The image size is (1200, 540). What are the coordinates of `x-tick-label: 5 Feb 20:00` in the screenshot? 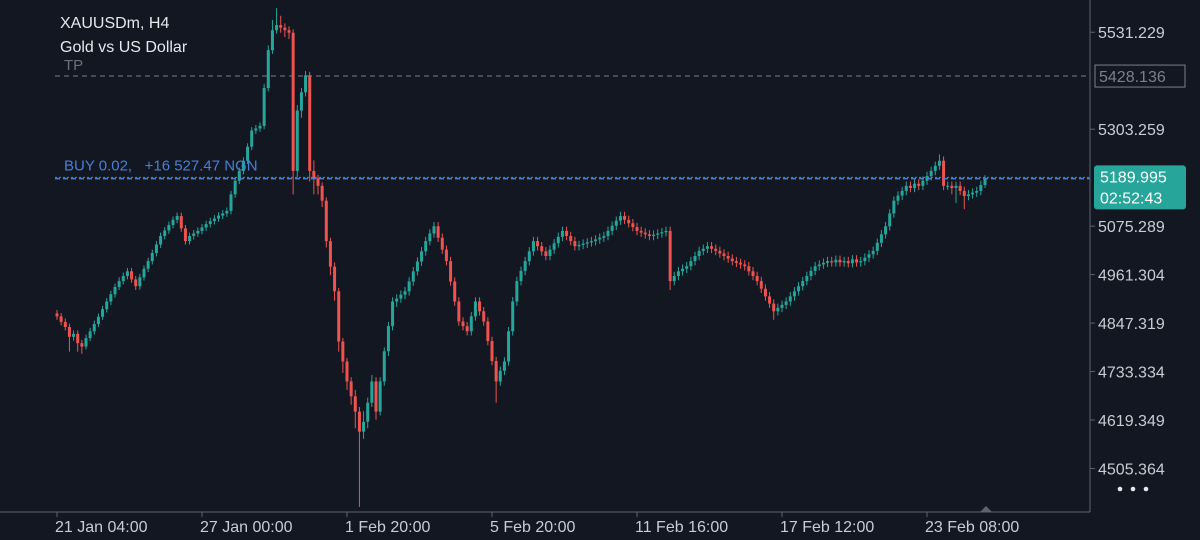 It's located at (533, 527).